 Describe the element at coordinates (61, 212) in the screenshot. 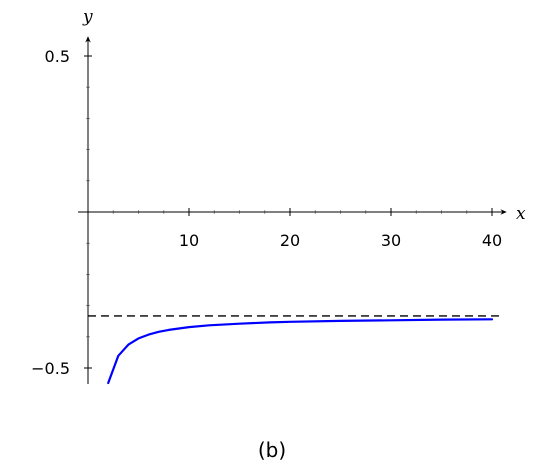

I see `y-ticks: −0.5 0.5` at that location.